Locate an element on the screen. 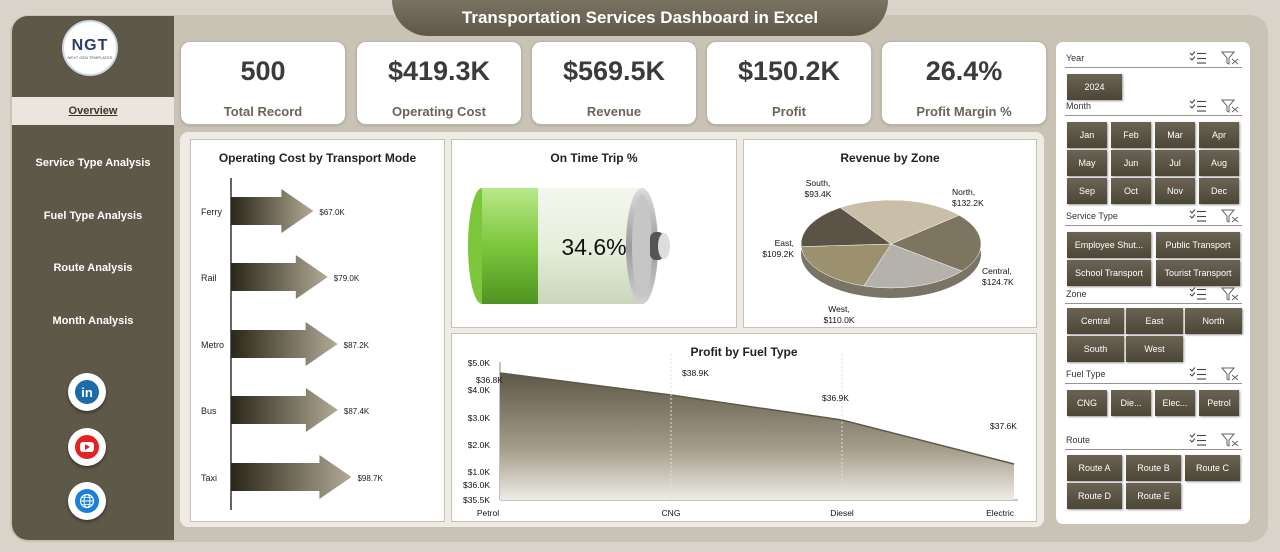 The image size is (1280, 552). slicer-item-zone: North is located at coordinates (1213, 321).